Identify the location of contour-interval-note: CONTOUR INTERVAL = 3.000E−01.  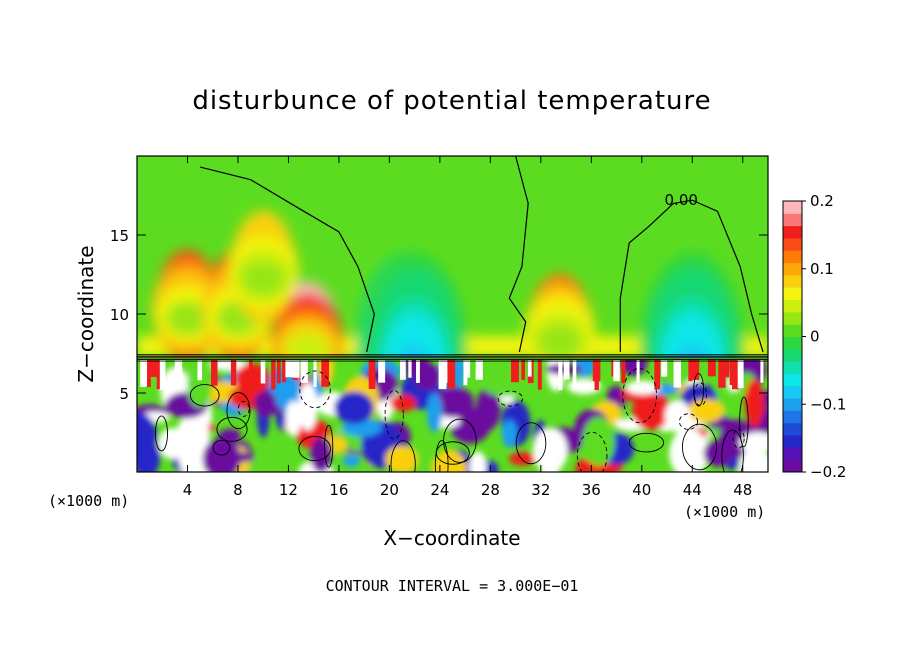
(452, 586).